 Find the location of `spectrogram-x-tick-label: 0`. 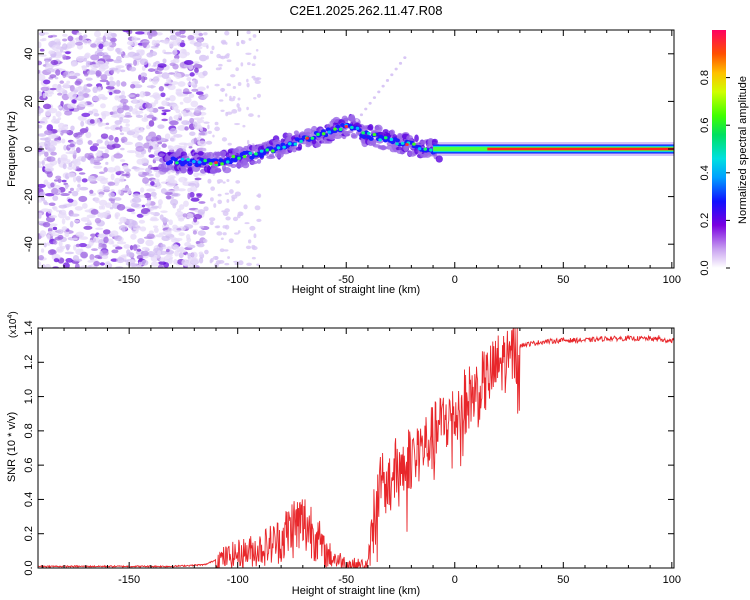

spectrogram-x-tick-label: 0 is located at coordinates (455, 280).